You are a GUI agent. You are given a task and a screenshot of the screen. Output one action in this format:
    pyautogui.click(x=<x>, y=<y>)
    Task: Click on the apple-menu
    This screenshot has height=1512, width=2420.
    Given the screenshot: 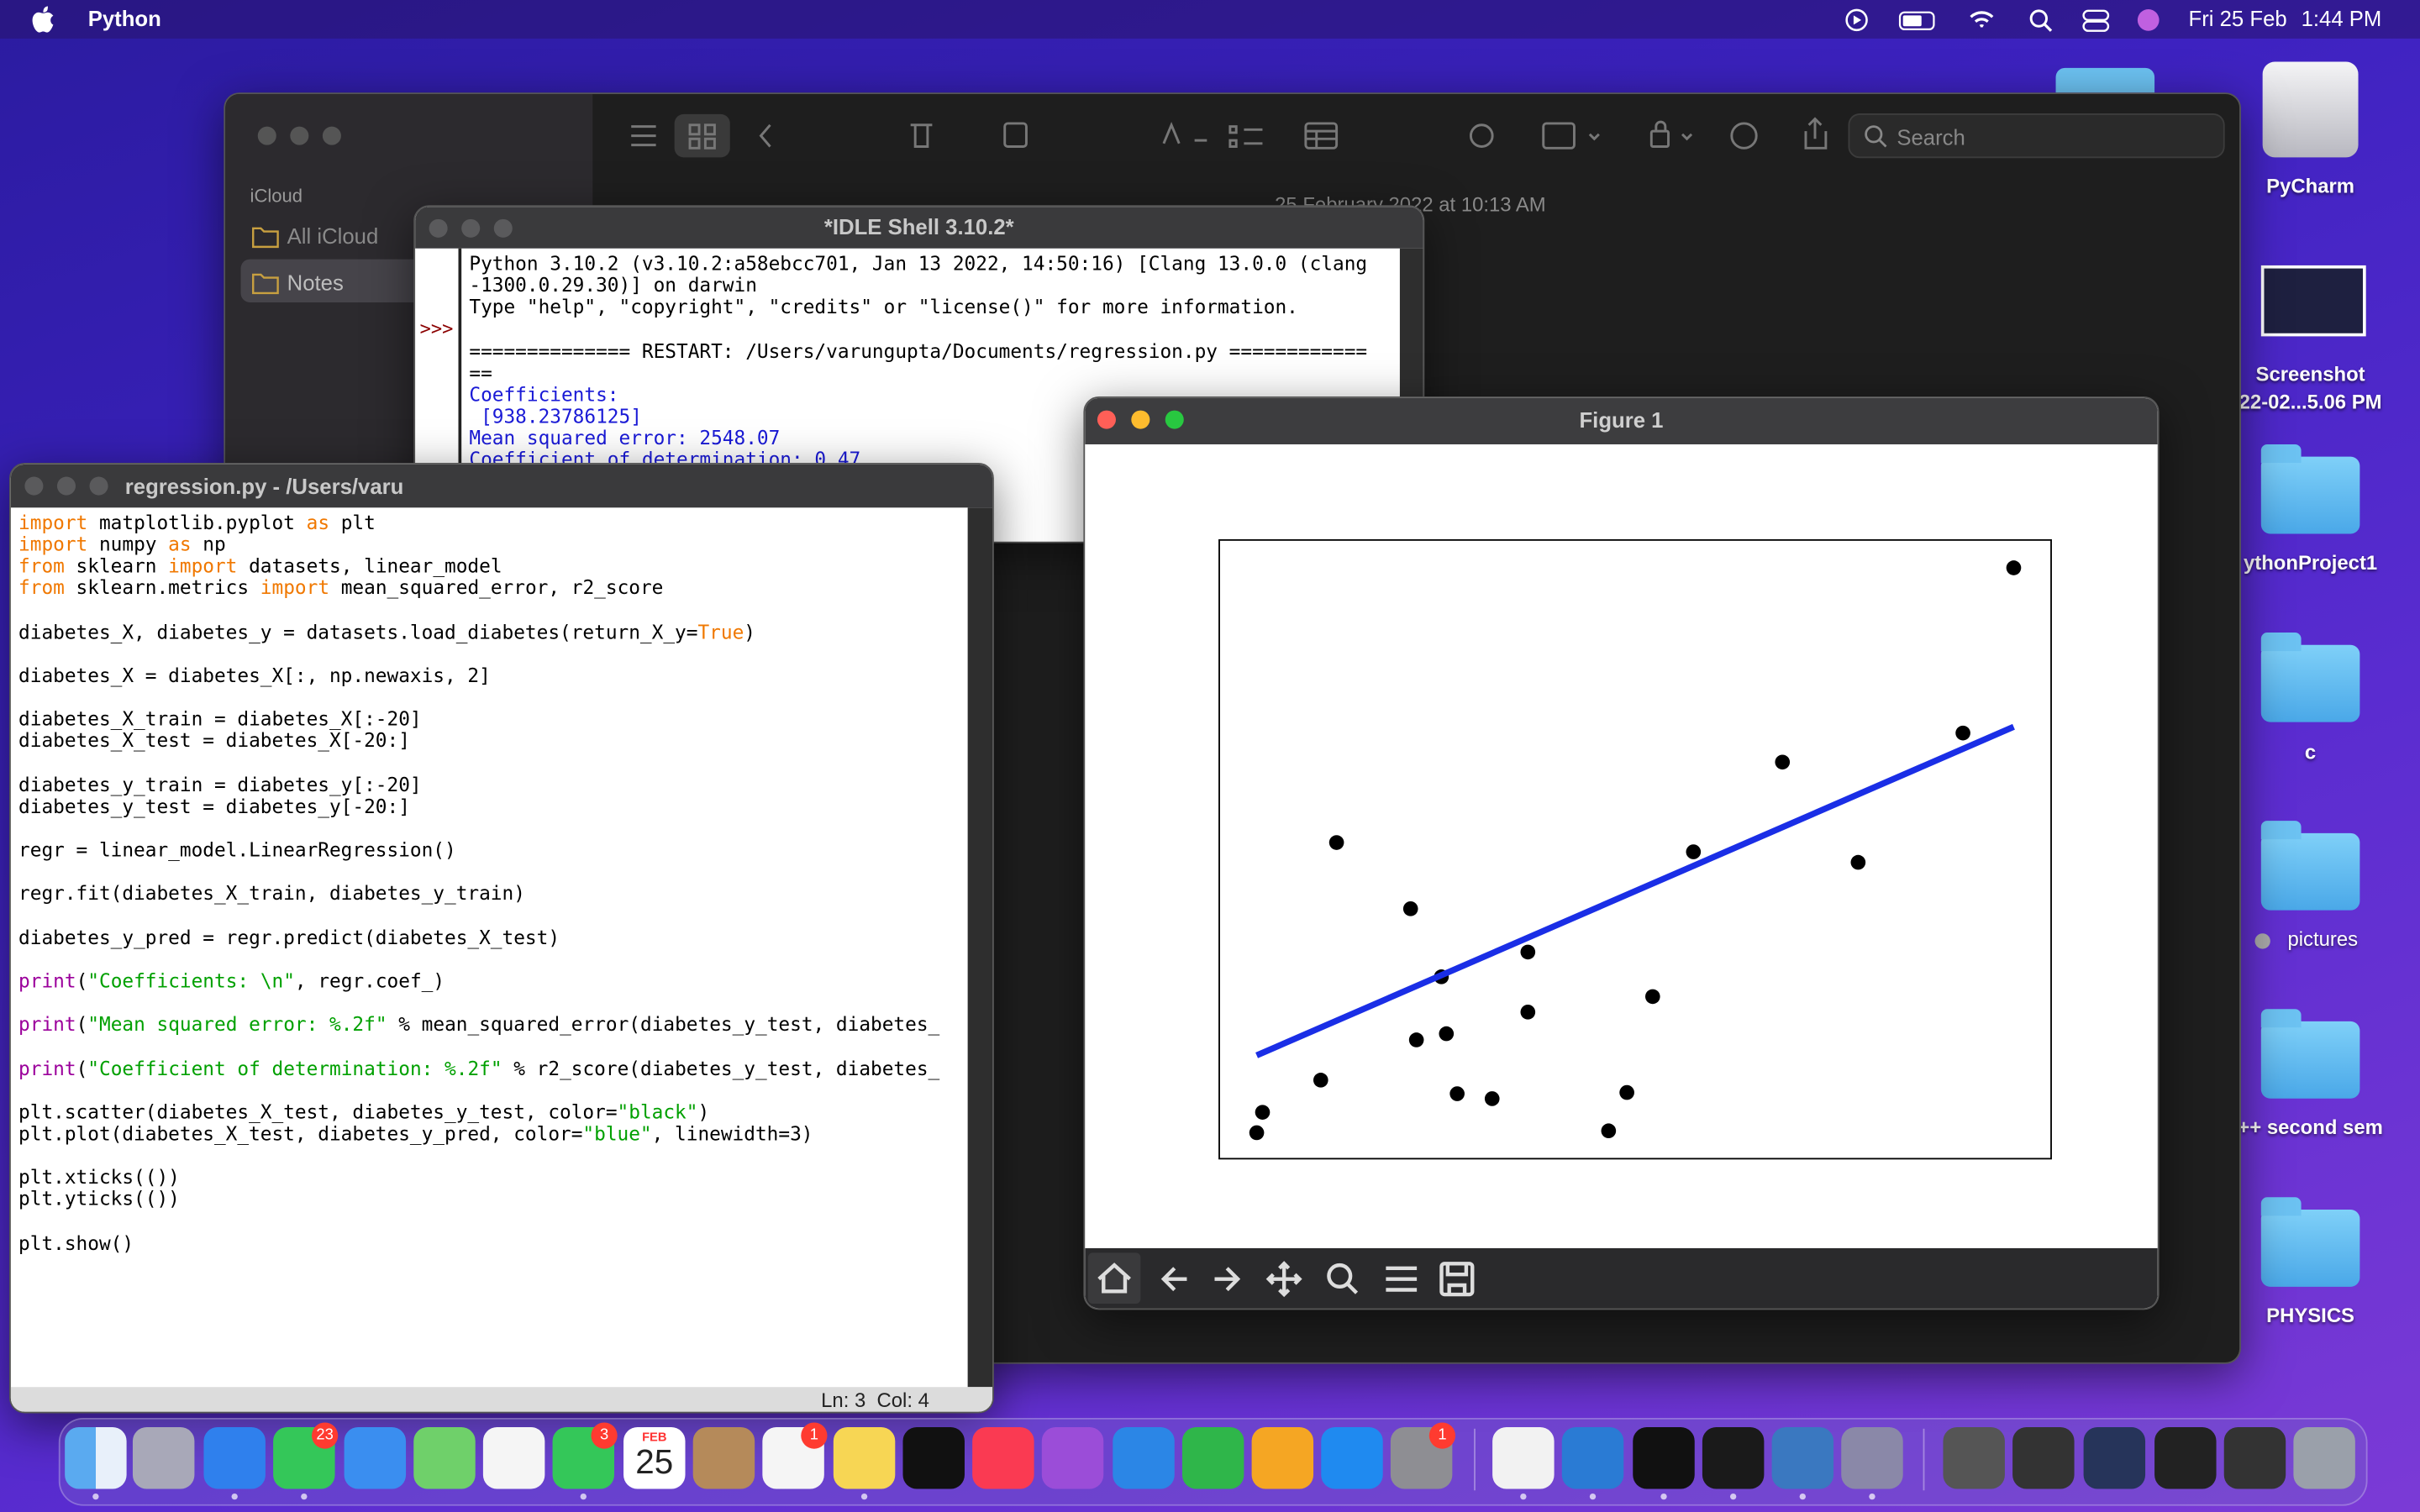 What is the action you would take?
    pyautogui.click(x=43, y=20)
    